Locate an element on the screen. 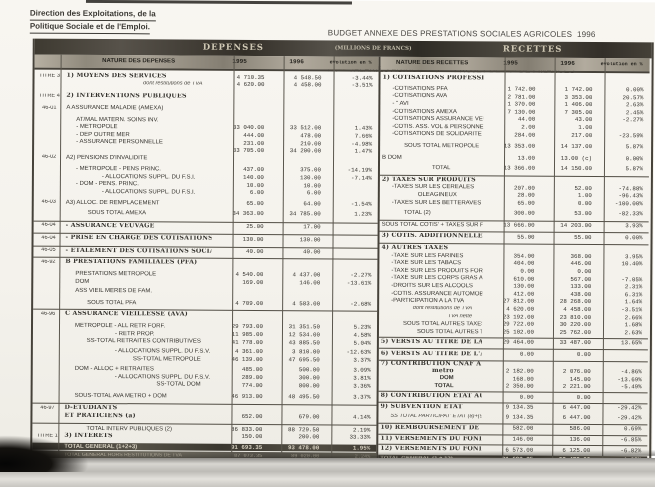  row-label: SS-TOTAL DOM is located at coordinates (178, 384).